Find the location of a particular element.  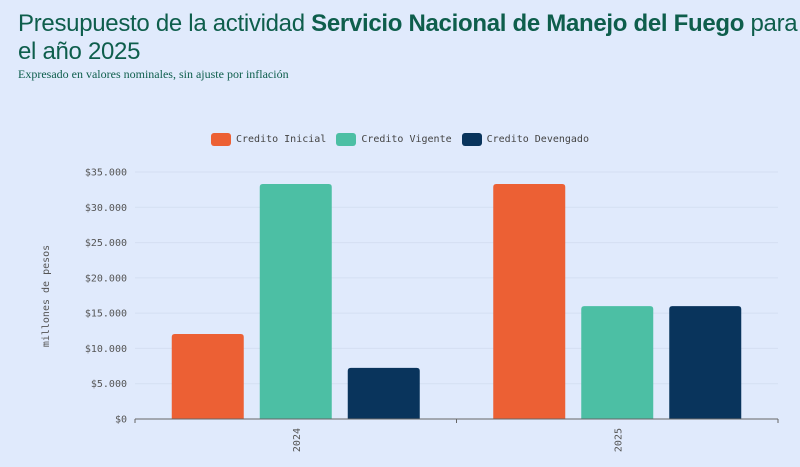

bar-credito-inicial-2024 is located at coordinates (207, 376).